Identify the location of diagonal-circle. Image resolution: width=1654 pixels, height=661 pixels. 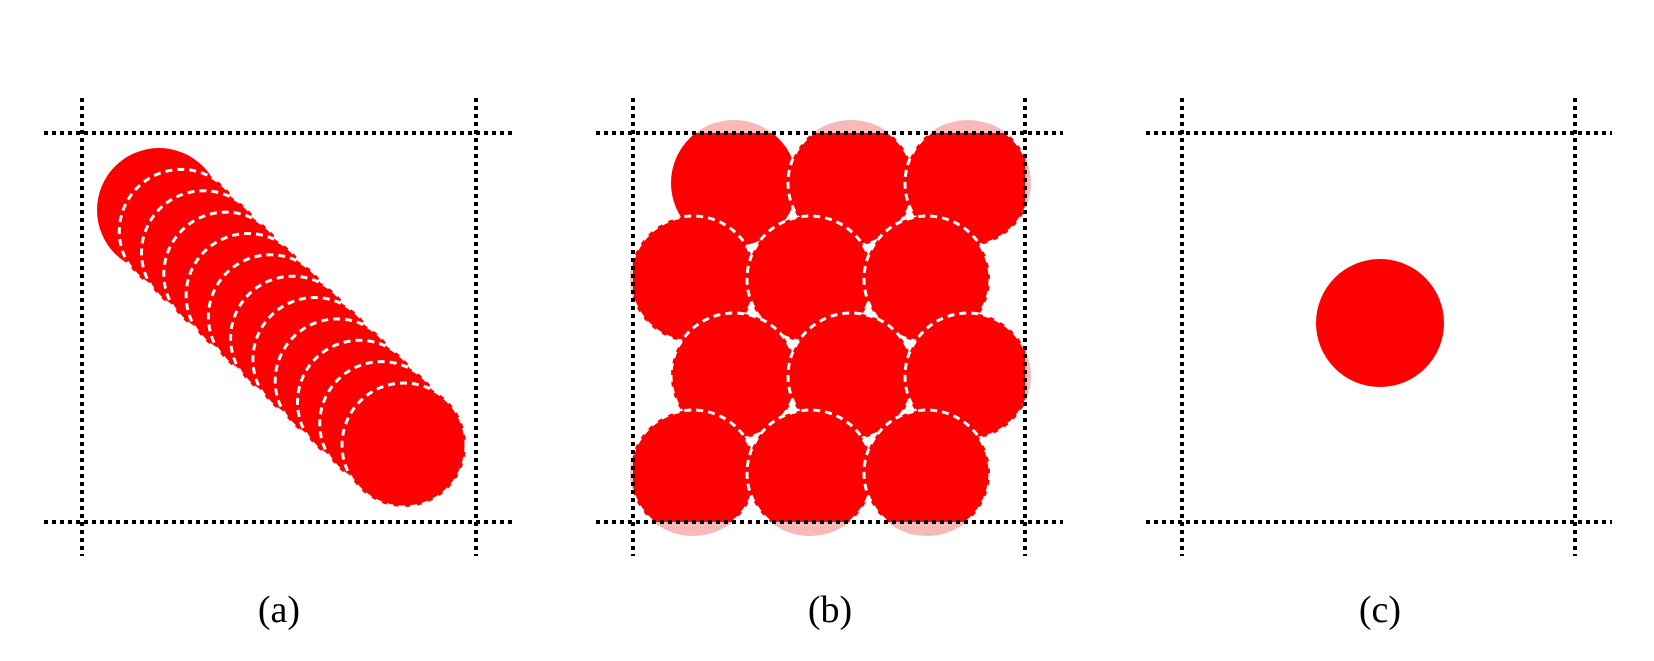
(404, 445).